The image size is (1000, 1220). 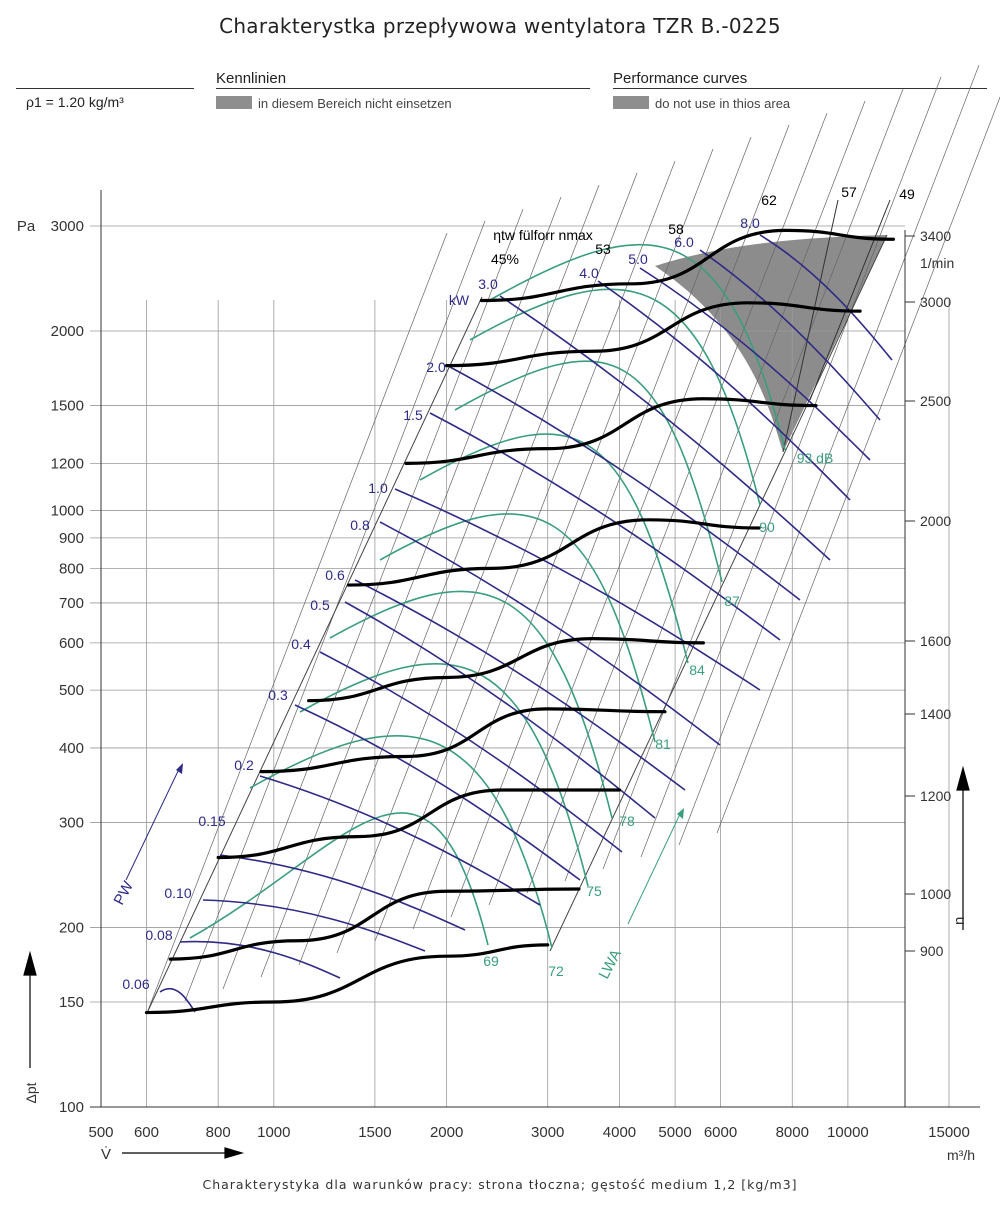 What do you see at coordinates (234, 102) in the screenshot?
I see `de-swatch` at bounding box center [234, 102].